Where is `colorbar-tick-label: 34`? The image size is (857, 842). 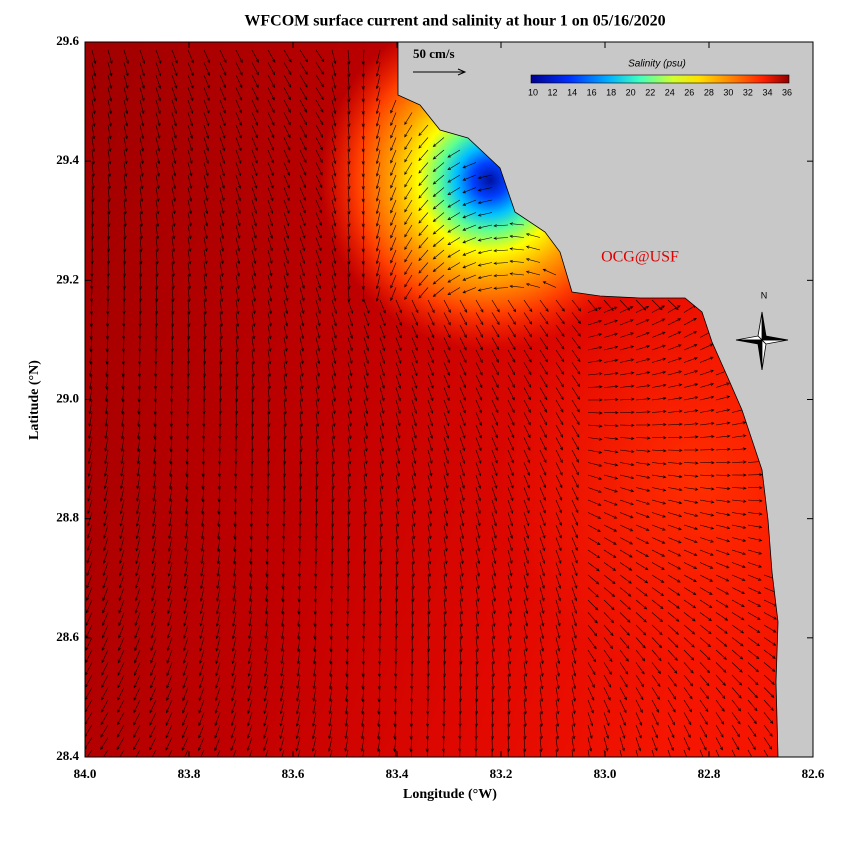 colorbar-tick-label: 34 is located at coordinates (767, 92).